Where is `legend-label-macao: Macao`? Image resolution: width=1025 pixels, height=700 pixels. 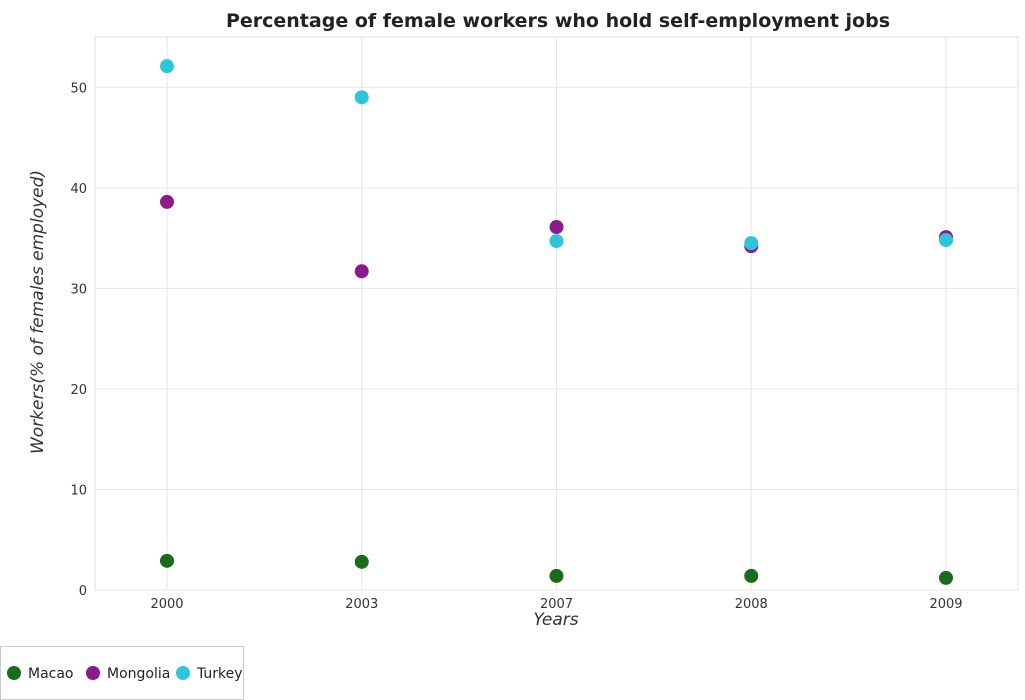
legend-label-macao: Macao is located at coordinates (51, 674).